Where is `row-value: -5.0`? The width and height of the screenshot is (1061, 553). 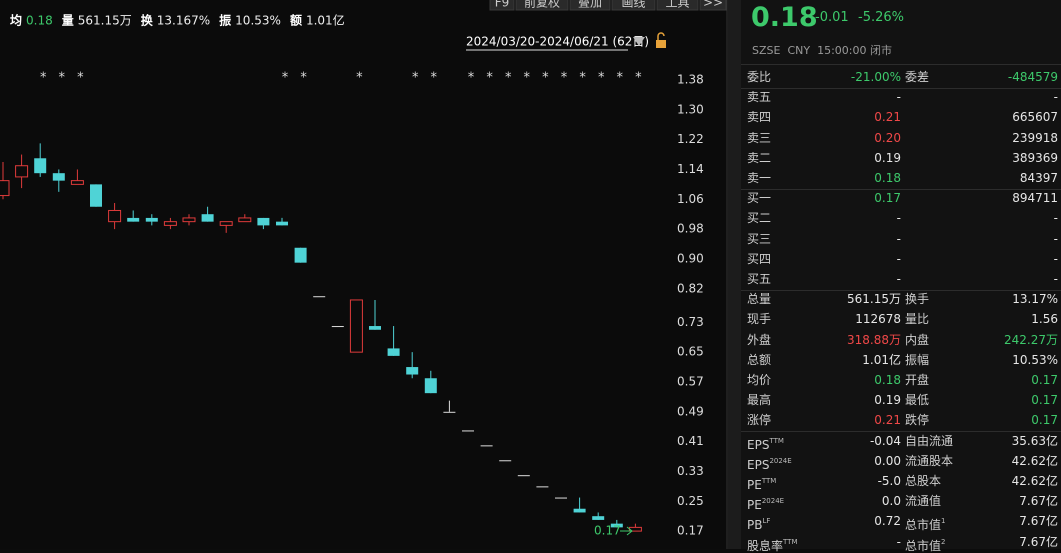
row-value: -5.0 is located at coordinates (889, 481).